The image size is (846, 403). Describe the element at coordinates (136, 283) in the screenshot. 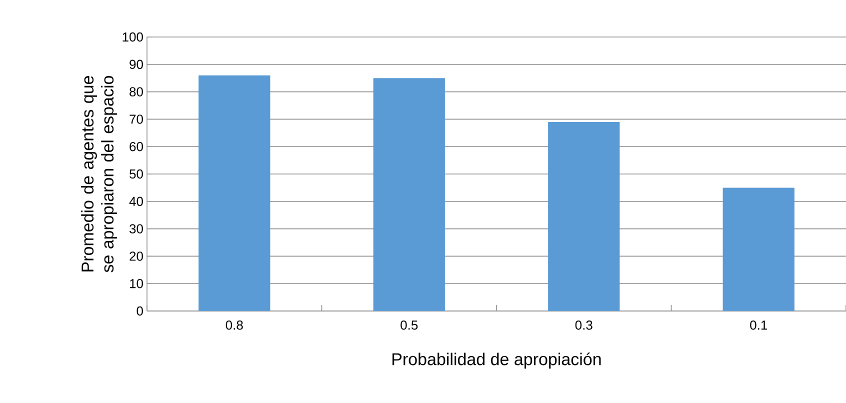

I see `y-tick-label: 10` at that location.